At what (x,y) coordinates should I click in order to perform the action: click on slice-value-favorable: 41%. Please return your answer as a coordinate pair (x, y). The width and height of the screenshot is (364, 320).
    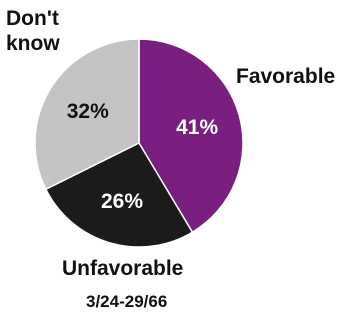
    Looking at the image, I should click on (197, 127).